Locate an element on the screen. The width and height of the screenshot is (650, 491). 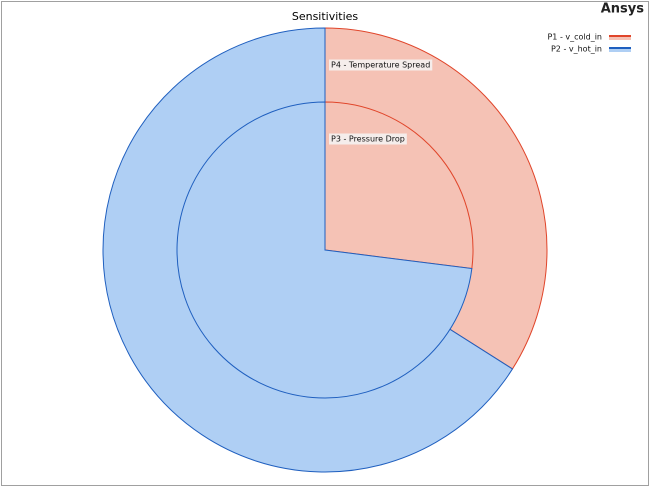
legend-label: P2 - v_hot_in is located at coordinates (576, 49).